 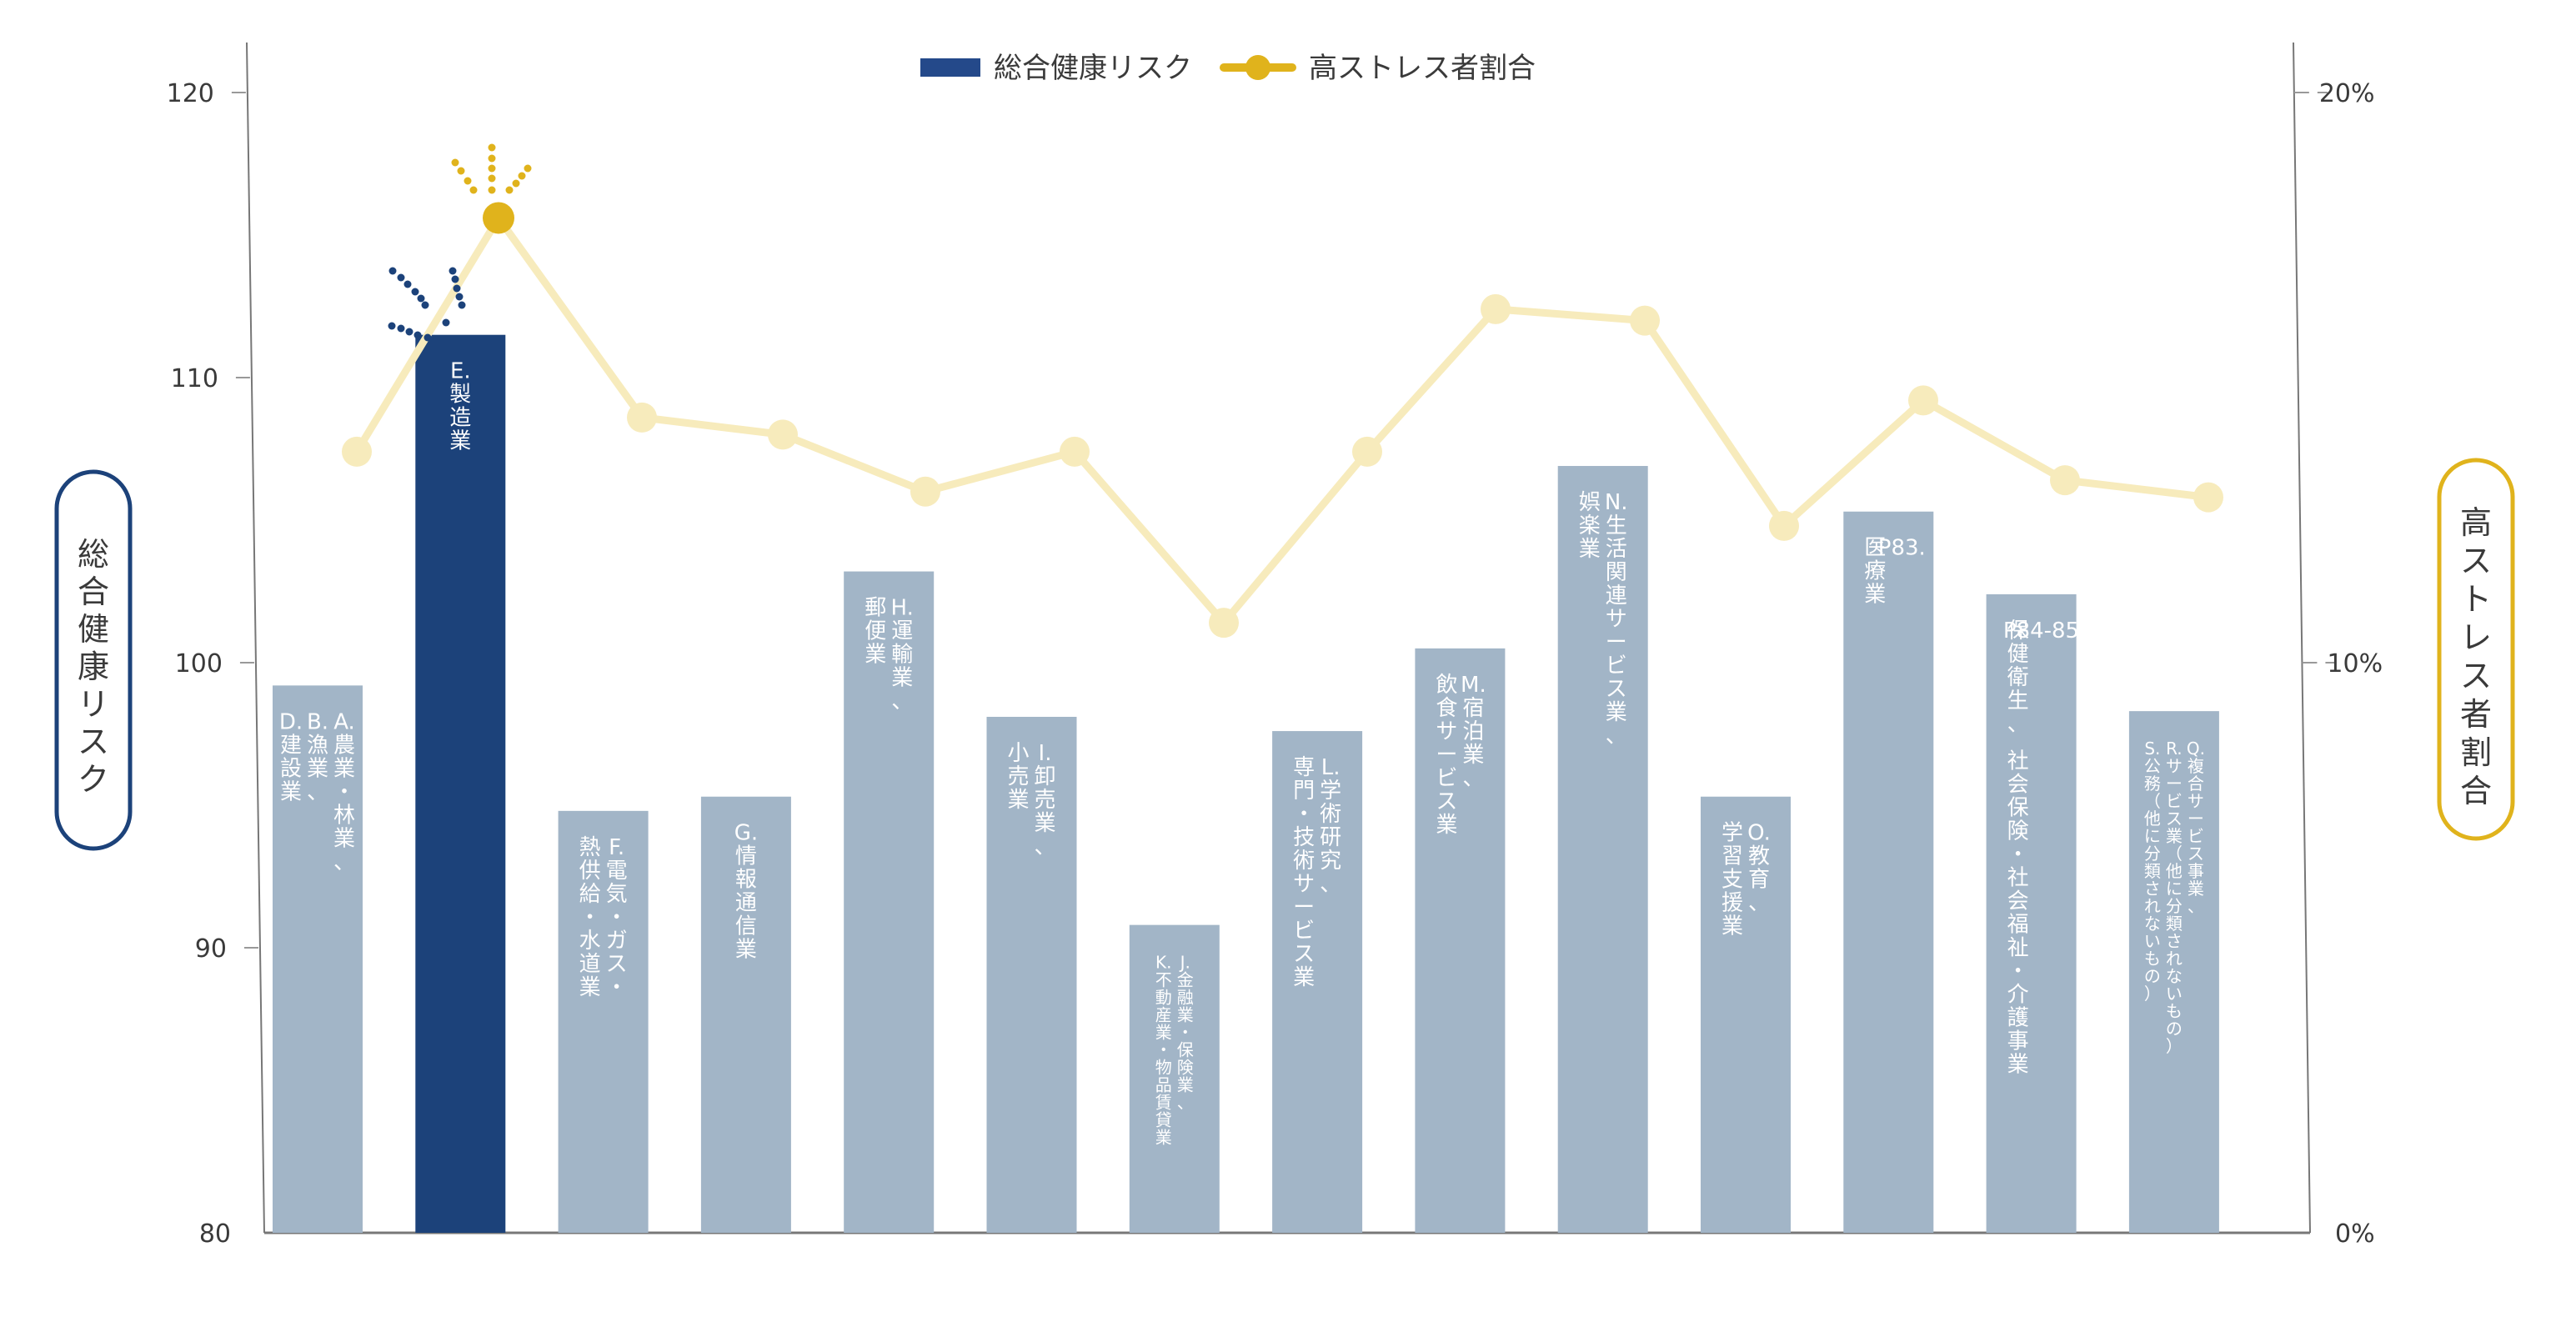 I want to click on left-axis-line, so click(x=255, y=638).